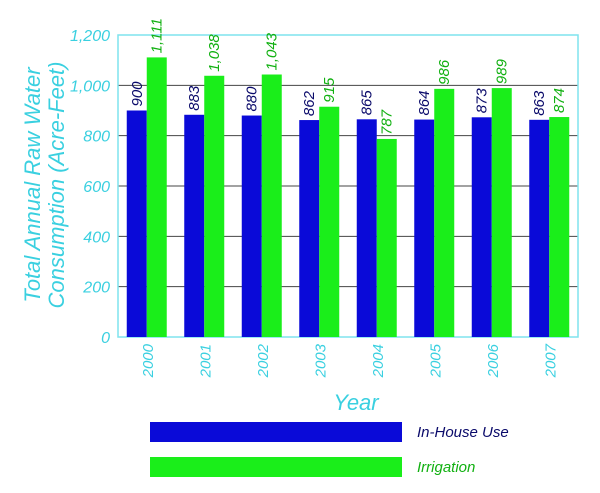 The width and height of the screenshot is (600, 493). I want to click on data-label-irrigation: 1,111, so click(157, 35).